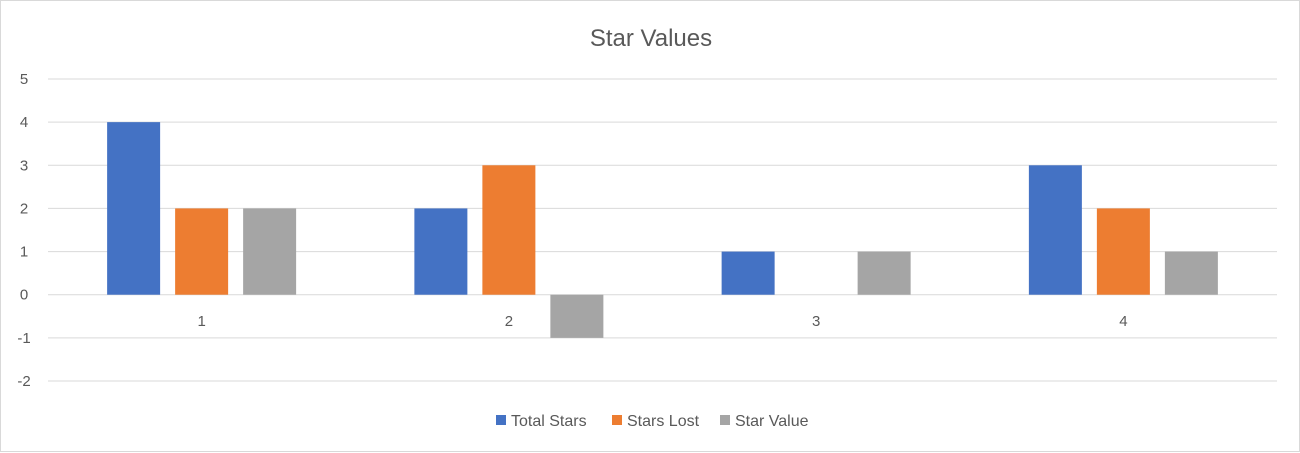  Describe the element at coordinates (24, 295) in the screenshot. I see `y-tick-label: 0` at that location.